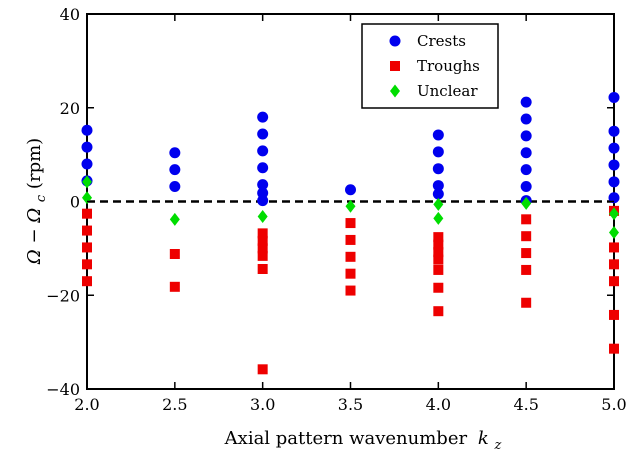  I want to click on x-axis-label: Axial pattern wavenumber k z, so click(363, 440).